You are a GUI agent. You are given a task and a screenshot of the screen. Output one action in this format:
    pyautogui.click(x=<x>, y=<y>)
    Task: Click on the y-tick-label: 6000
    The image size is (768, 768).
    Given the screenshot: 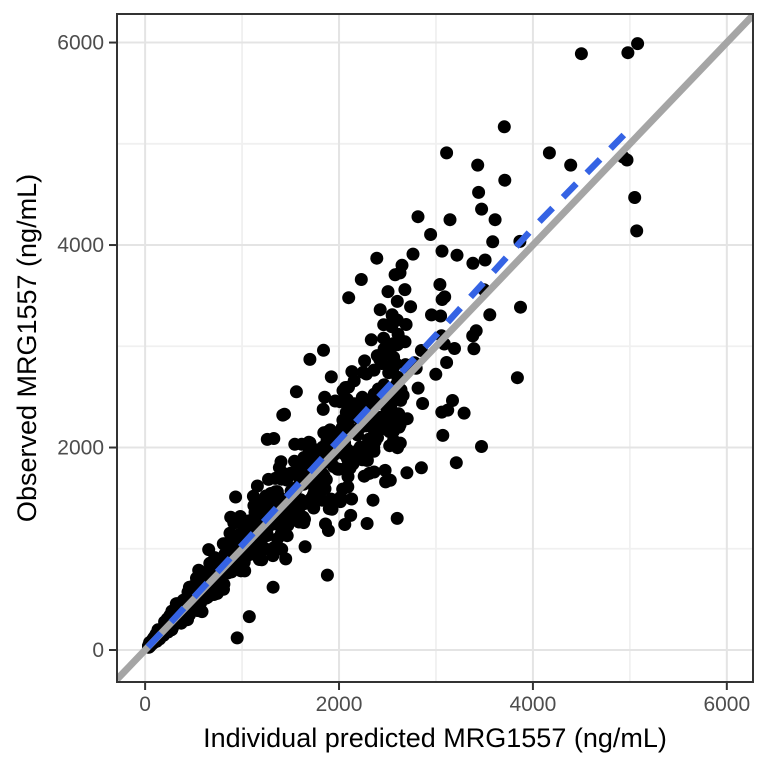 What is the action you would take?
    pyautogui.click(x=80, y=43)
    